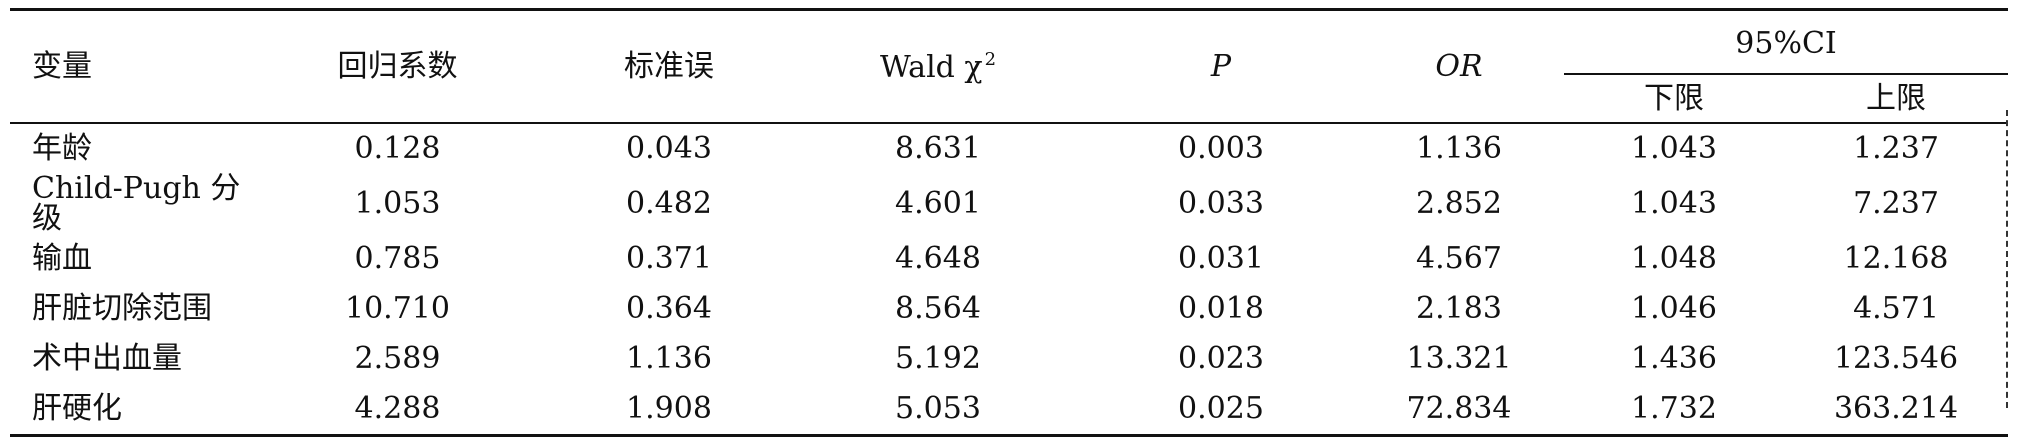 The width and height of the screenshot is (2024, 437). Describe the element at coordinates (1459, 410) in the screenshot. I see `cell-odds-ratio: 72.834` at that location.